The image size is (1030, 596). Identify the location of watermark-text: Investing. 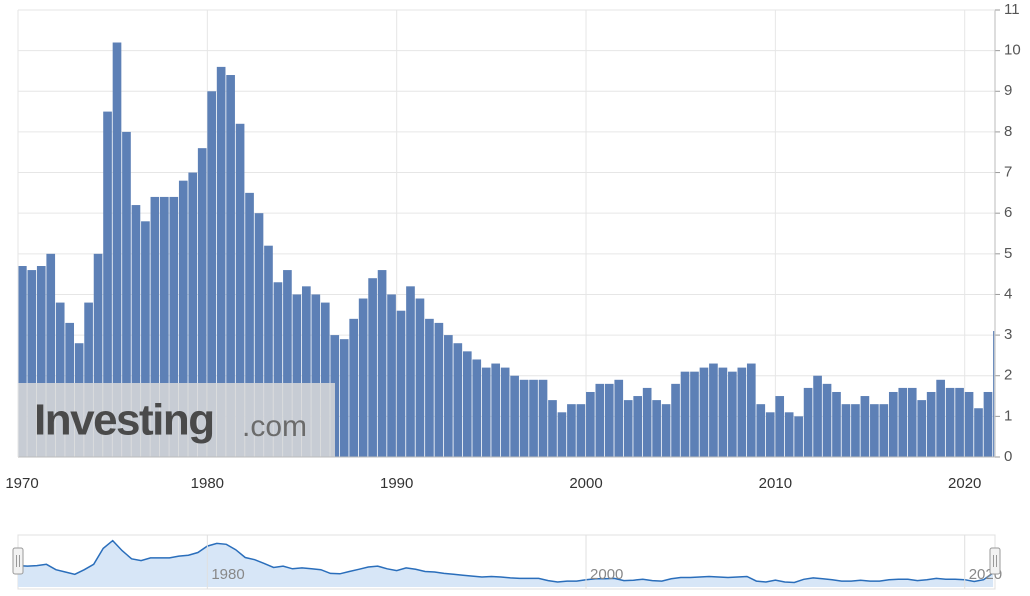
(124, 420).